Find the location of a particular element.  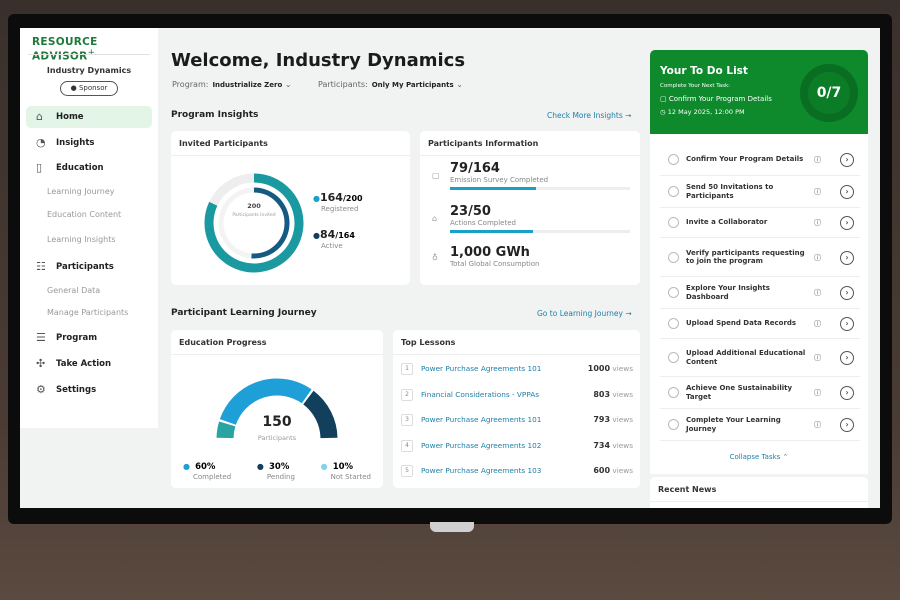

sidebar-sub-manage-participants: Manage Participants is located at coordinates (88, 312).